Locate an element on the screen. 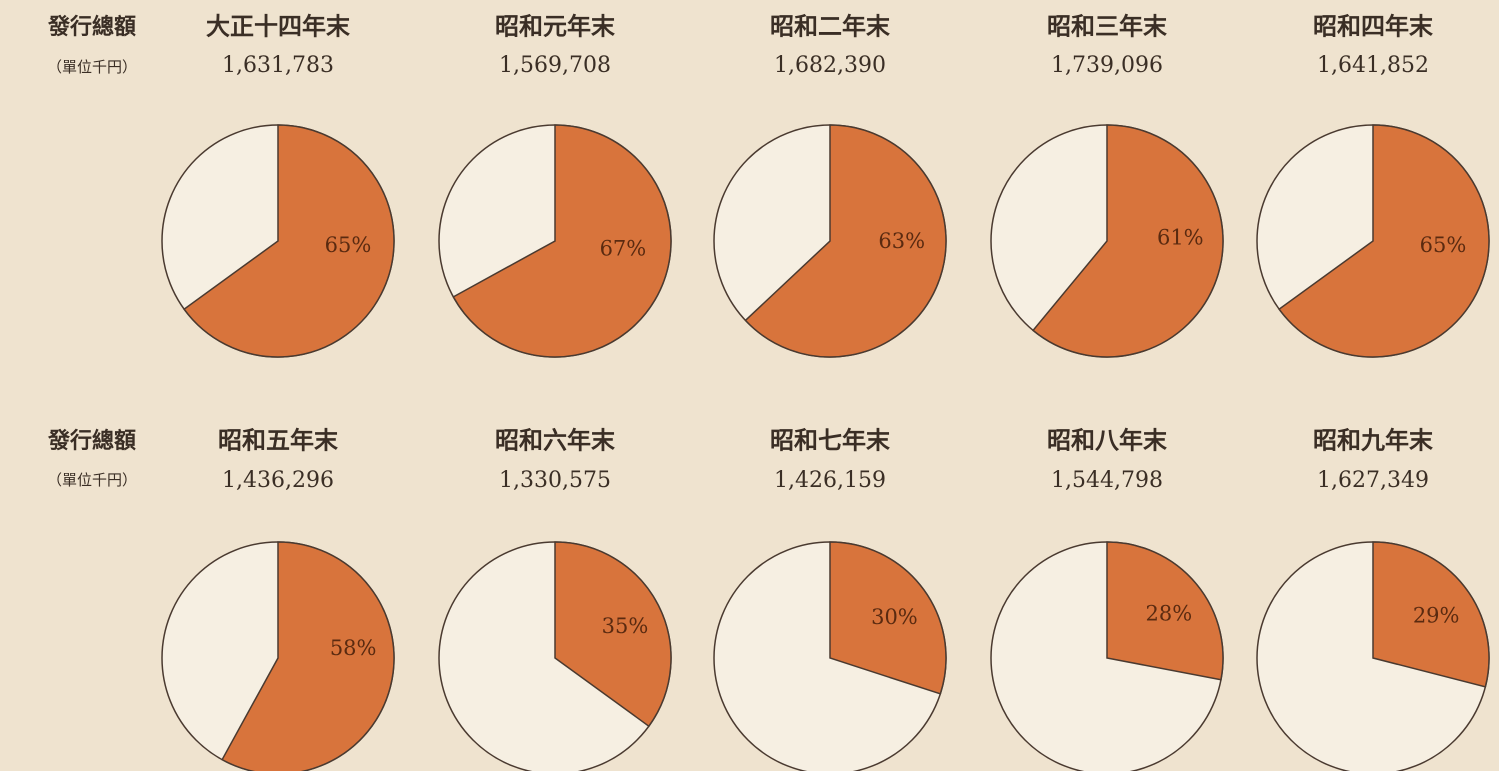  pie-title: 昭和二年末 is located at coordinates (830, 26).